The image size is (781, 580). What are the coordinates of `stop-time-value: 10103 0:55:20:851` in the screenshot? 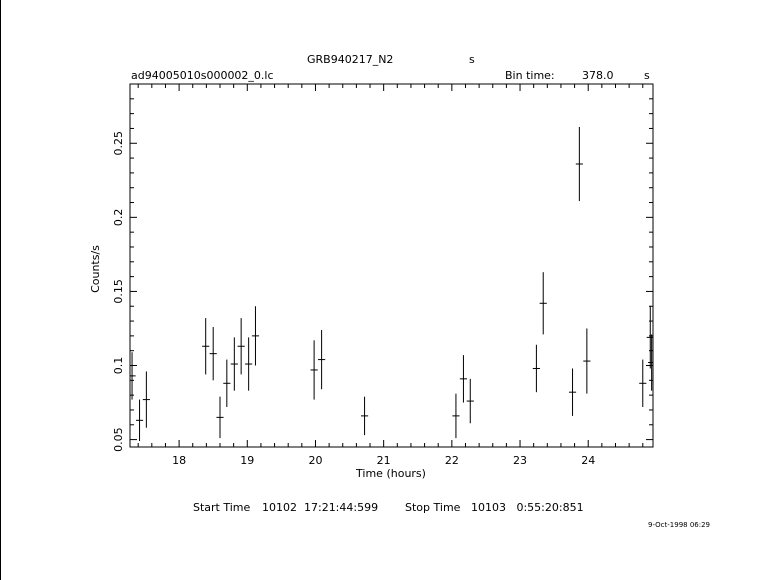 It's located at (527, 507).